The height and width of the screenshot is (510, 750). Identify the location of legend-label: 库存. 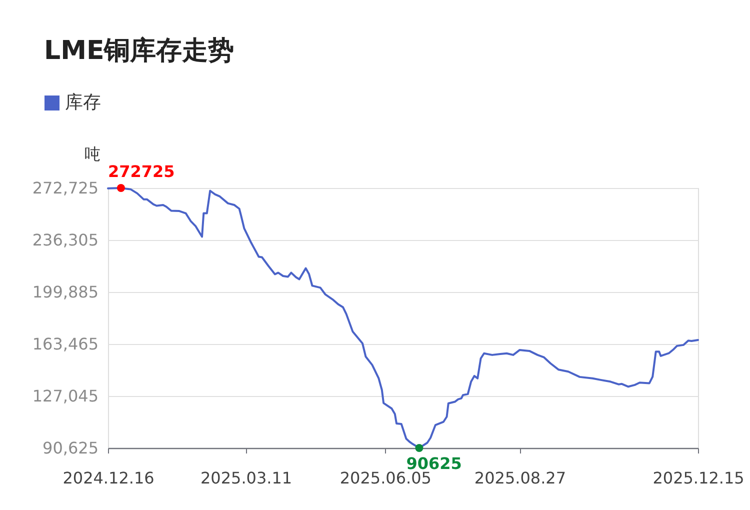
(83, 102).